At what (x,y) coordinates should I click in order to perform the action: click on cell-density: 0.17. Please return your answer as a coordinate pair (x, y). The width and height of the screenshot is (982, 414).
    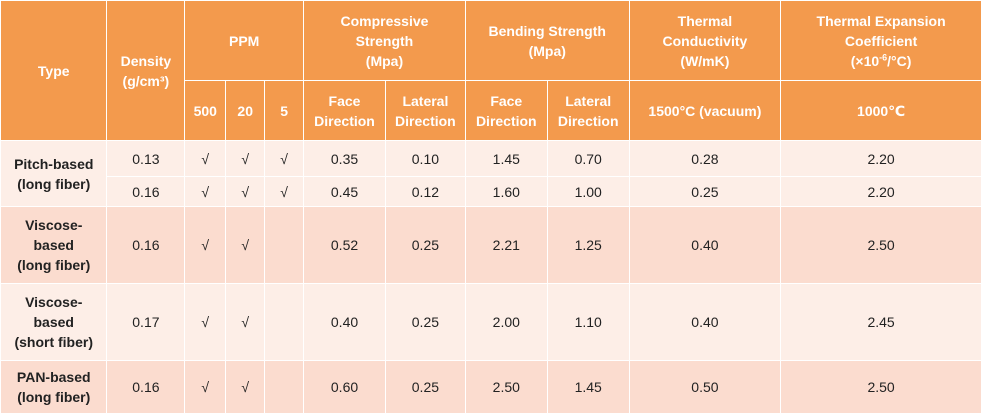
    Looking at the image, I should click on (146, 322).